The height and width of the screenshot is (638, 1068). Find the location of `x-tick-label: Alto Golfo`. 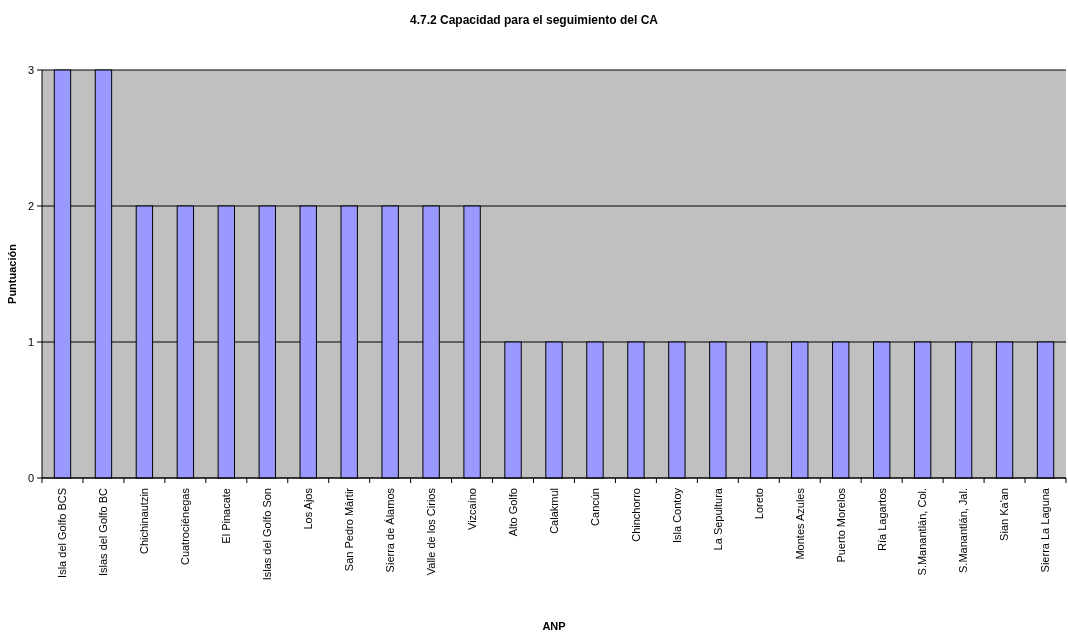

x-tick-label: Alto Golfo is located at coordinates (512, 512).